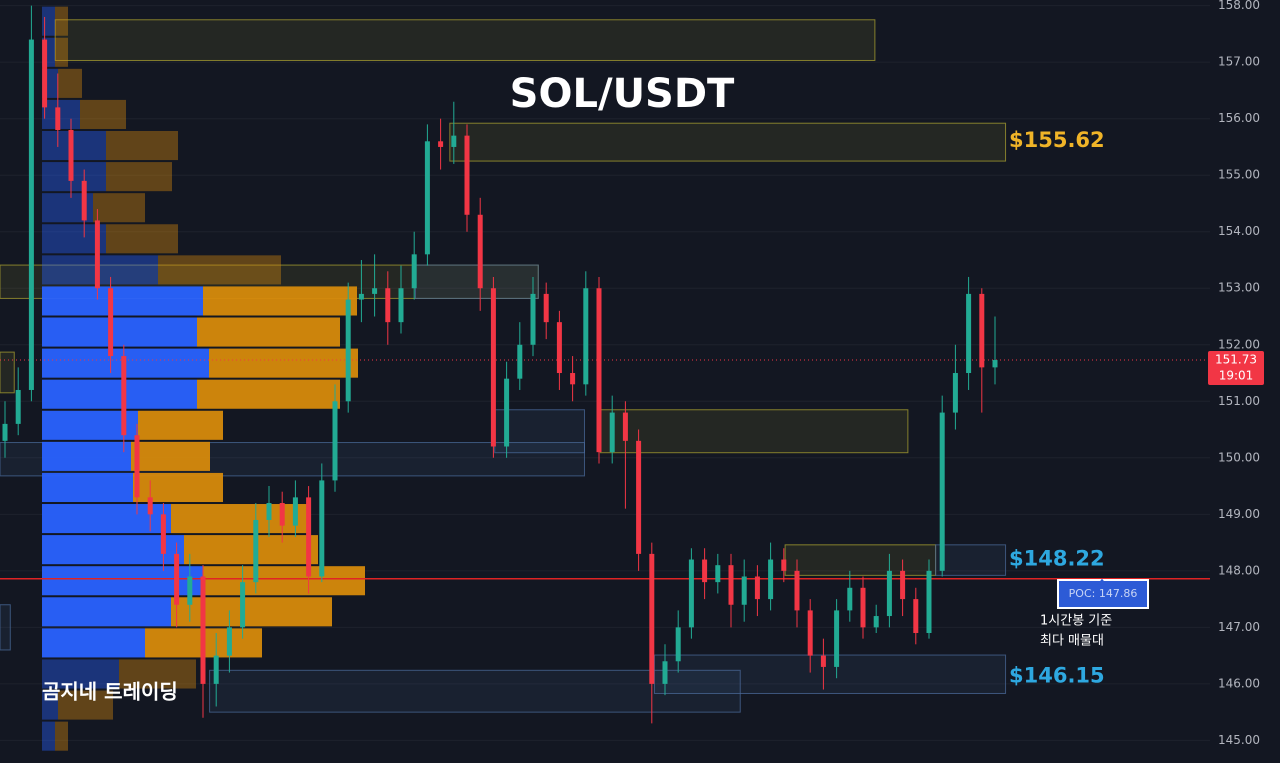 The image size is (1280, 763). I want to click on last-price-time: 19:01, so click(1236, 376).